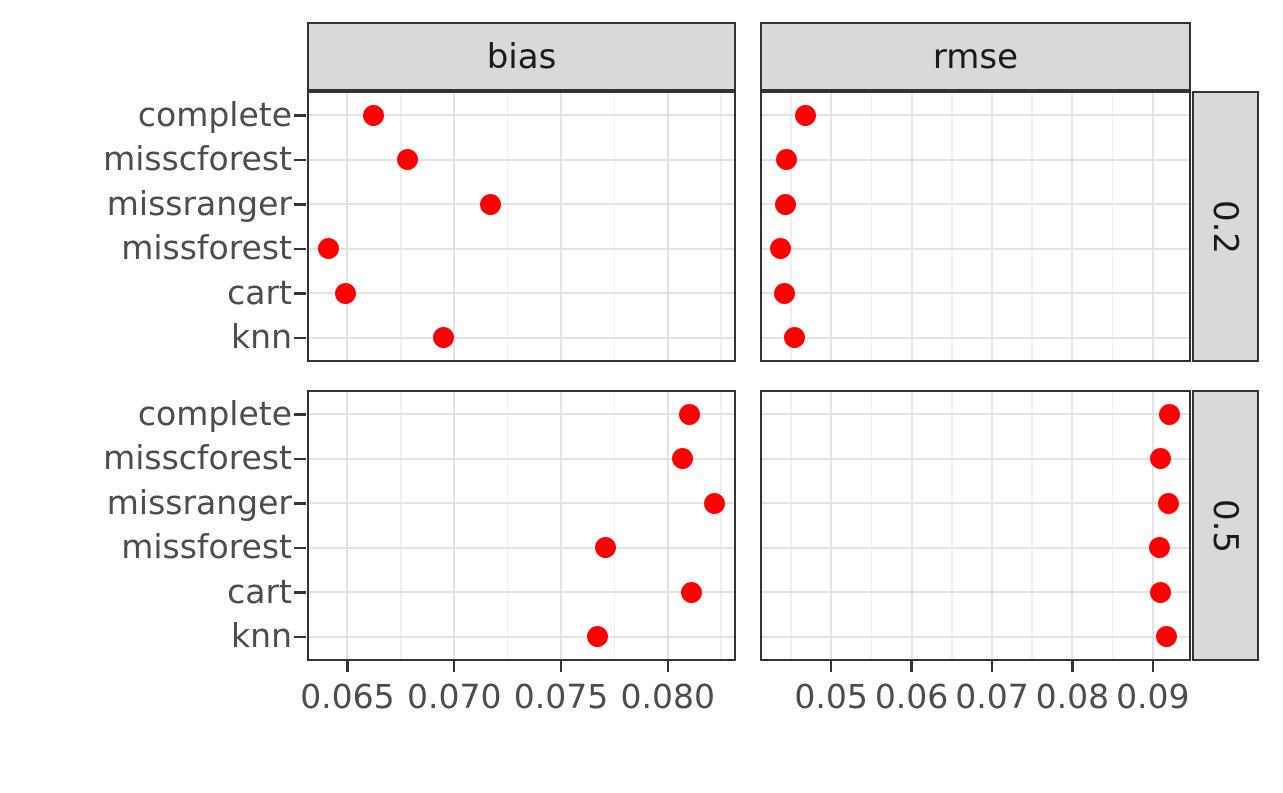 The height and width of the screenshot is (793, 1283). Describe the element at coordinates (992, 696) in the screenshot. I see `x-axis-label-rmse-0.07: 0.07` at that location.